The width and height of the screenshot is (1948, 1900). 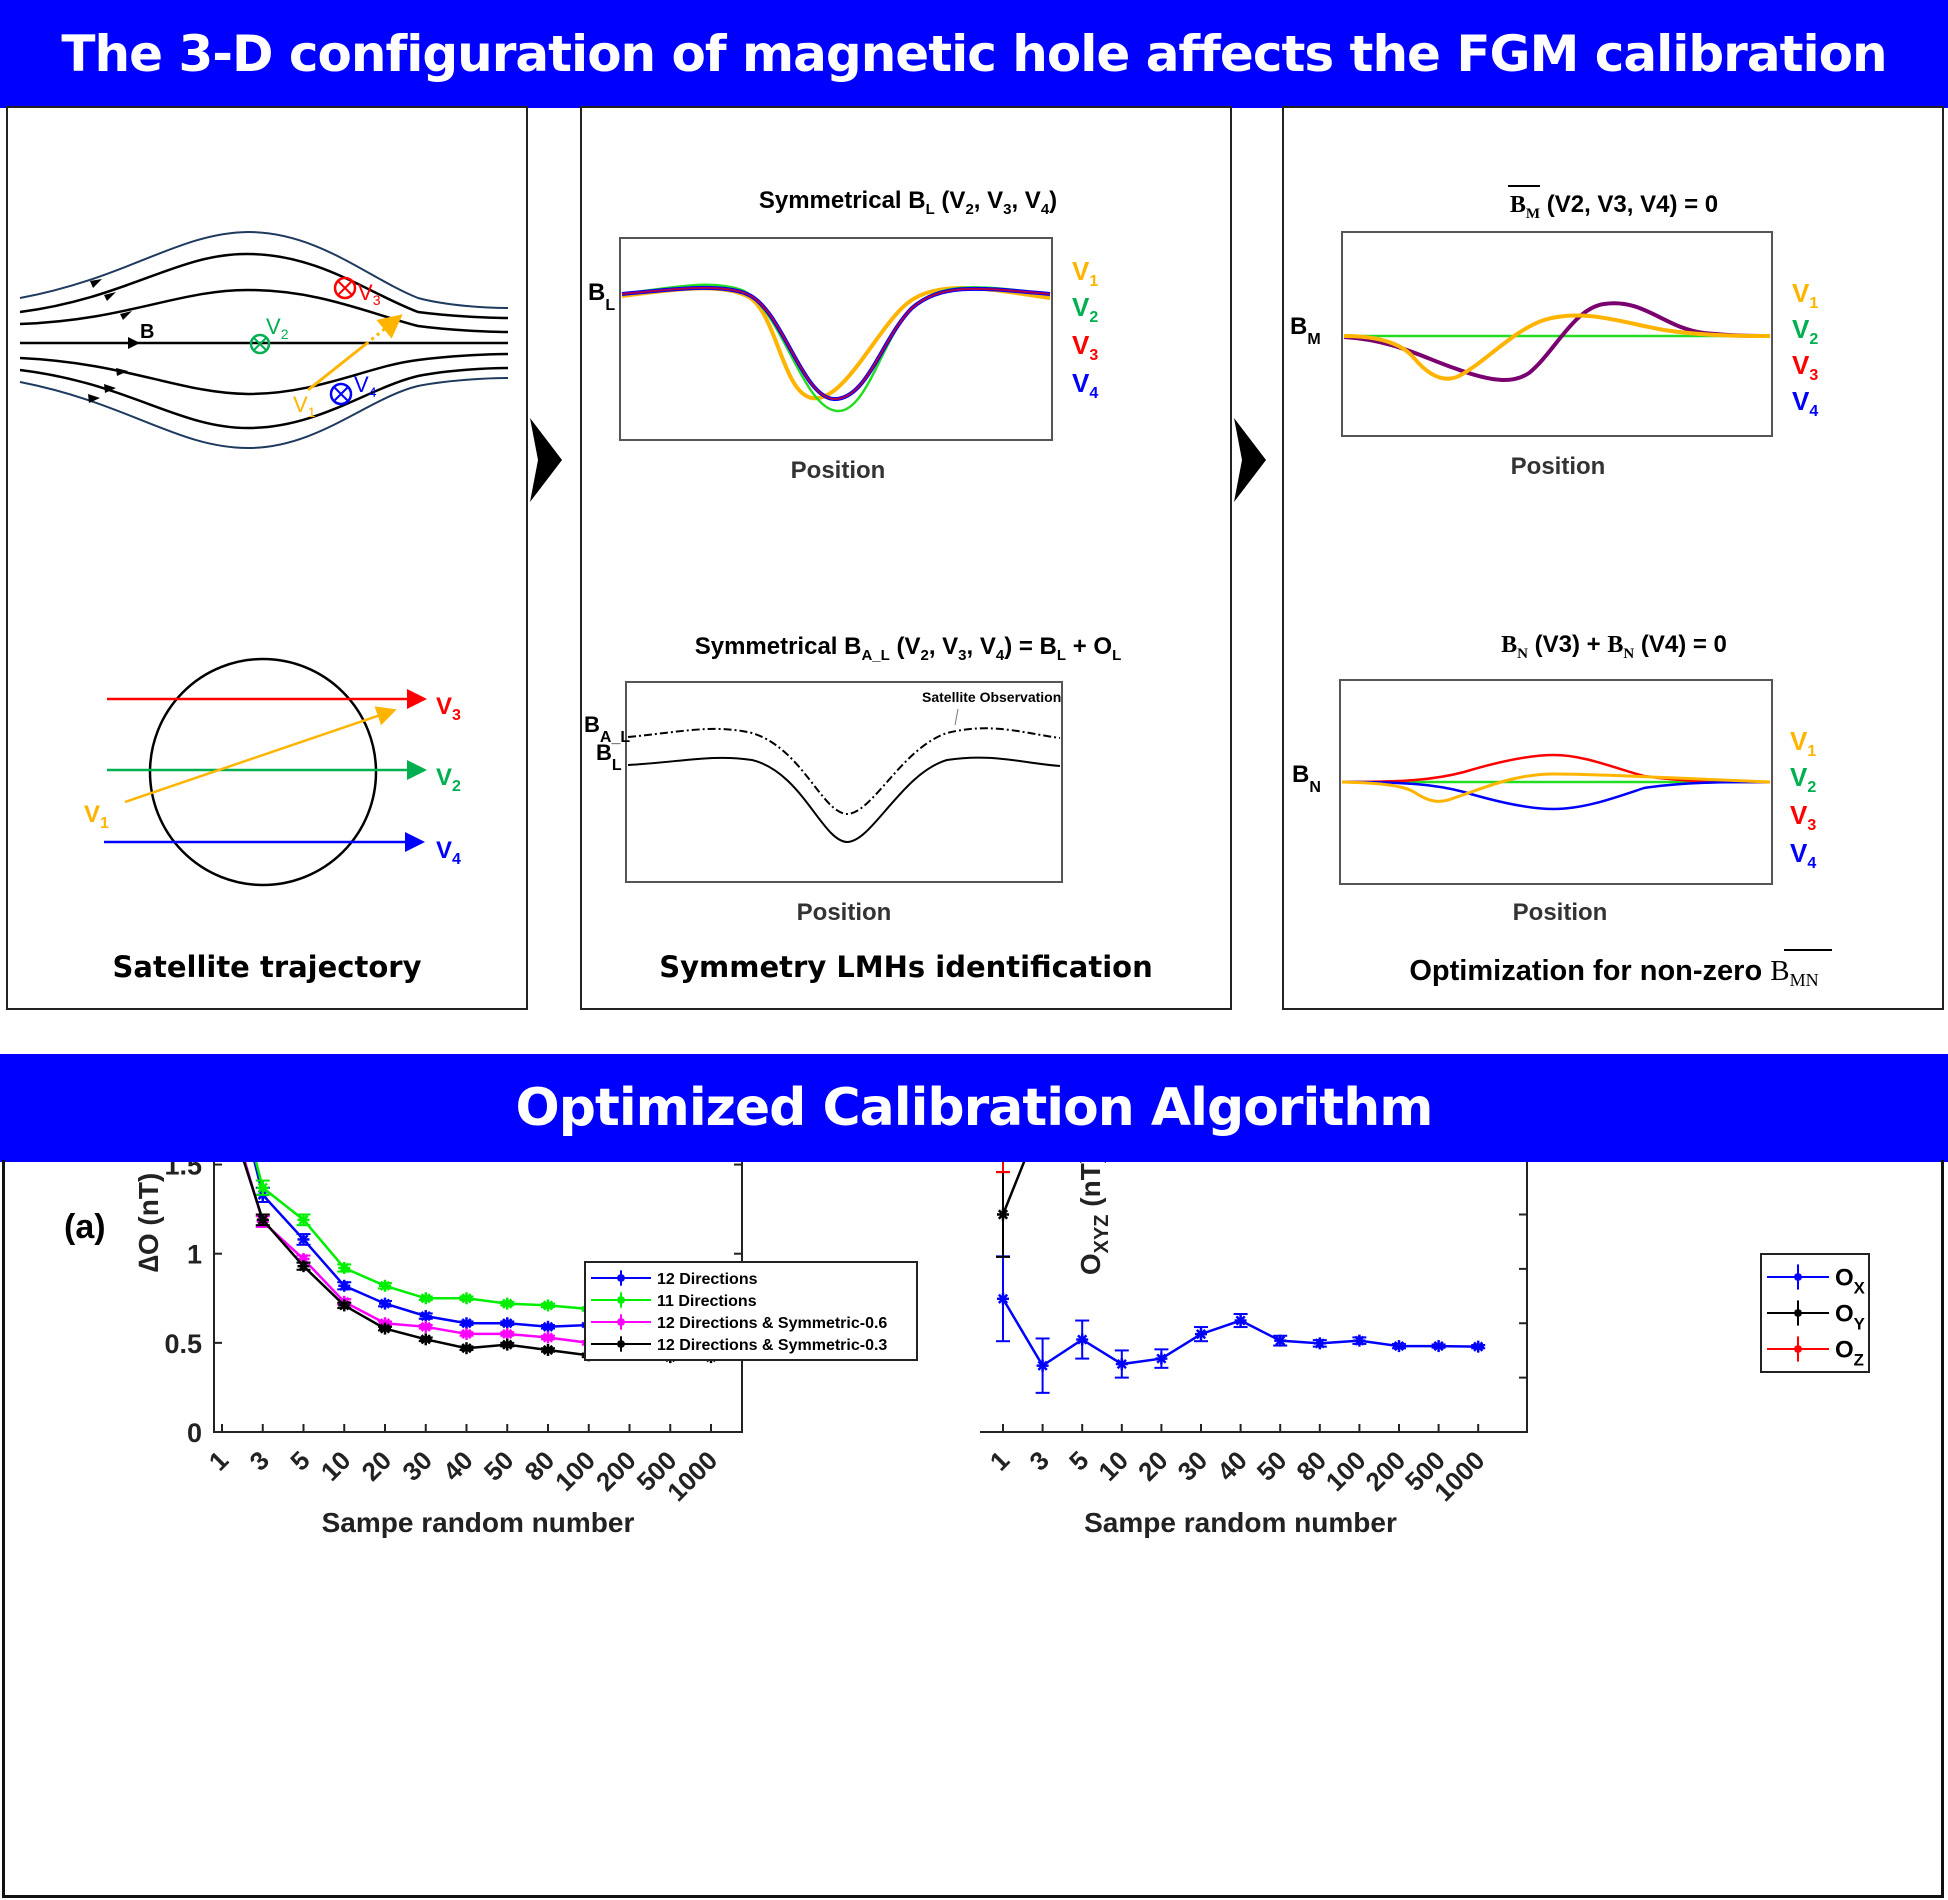 I want to click on x-tick-label: 20, so click(x=1153, y=1466).